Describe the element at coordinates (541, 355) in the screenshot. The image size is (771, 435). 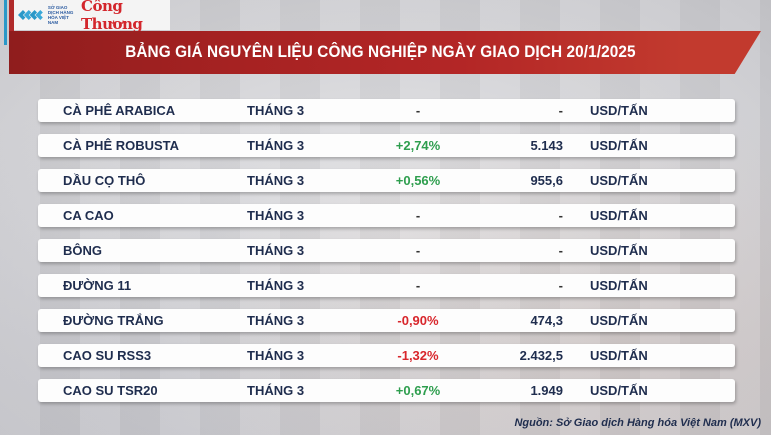
I see `price-value: 2.432,5` at that location.